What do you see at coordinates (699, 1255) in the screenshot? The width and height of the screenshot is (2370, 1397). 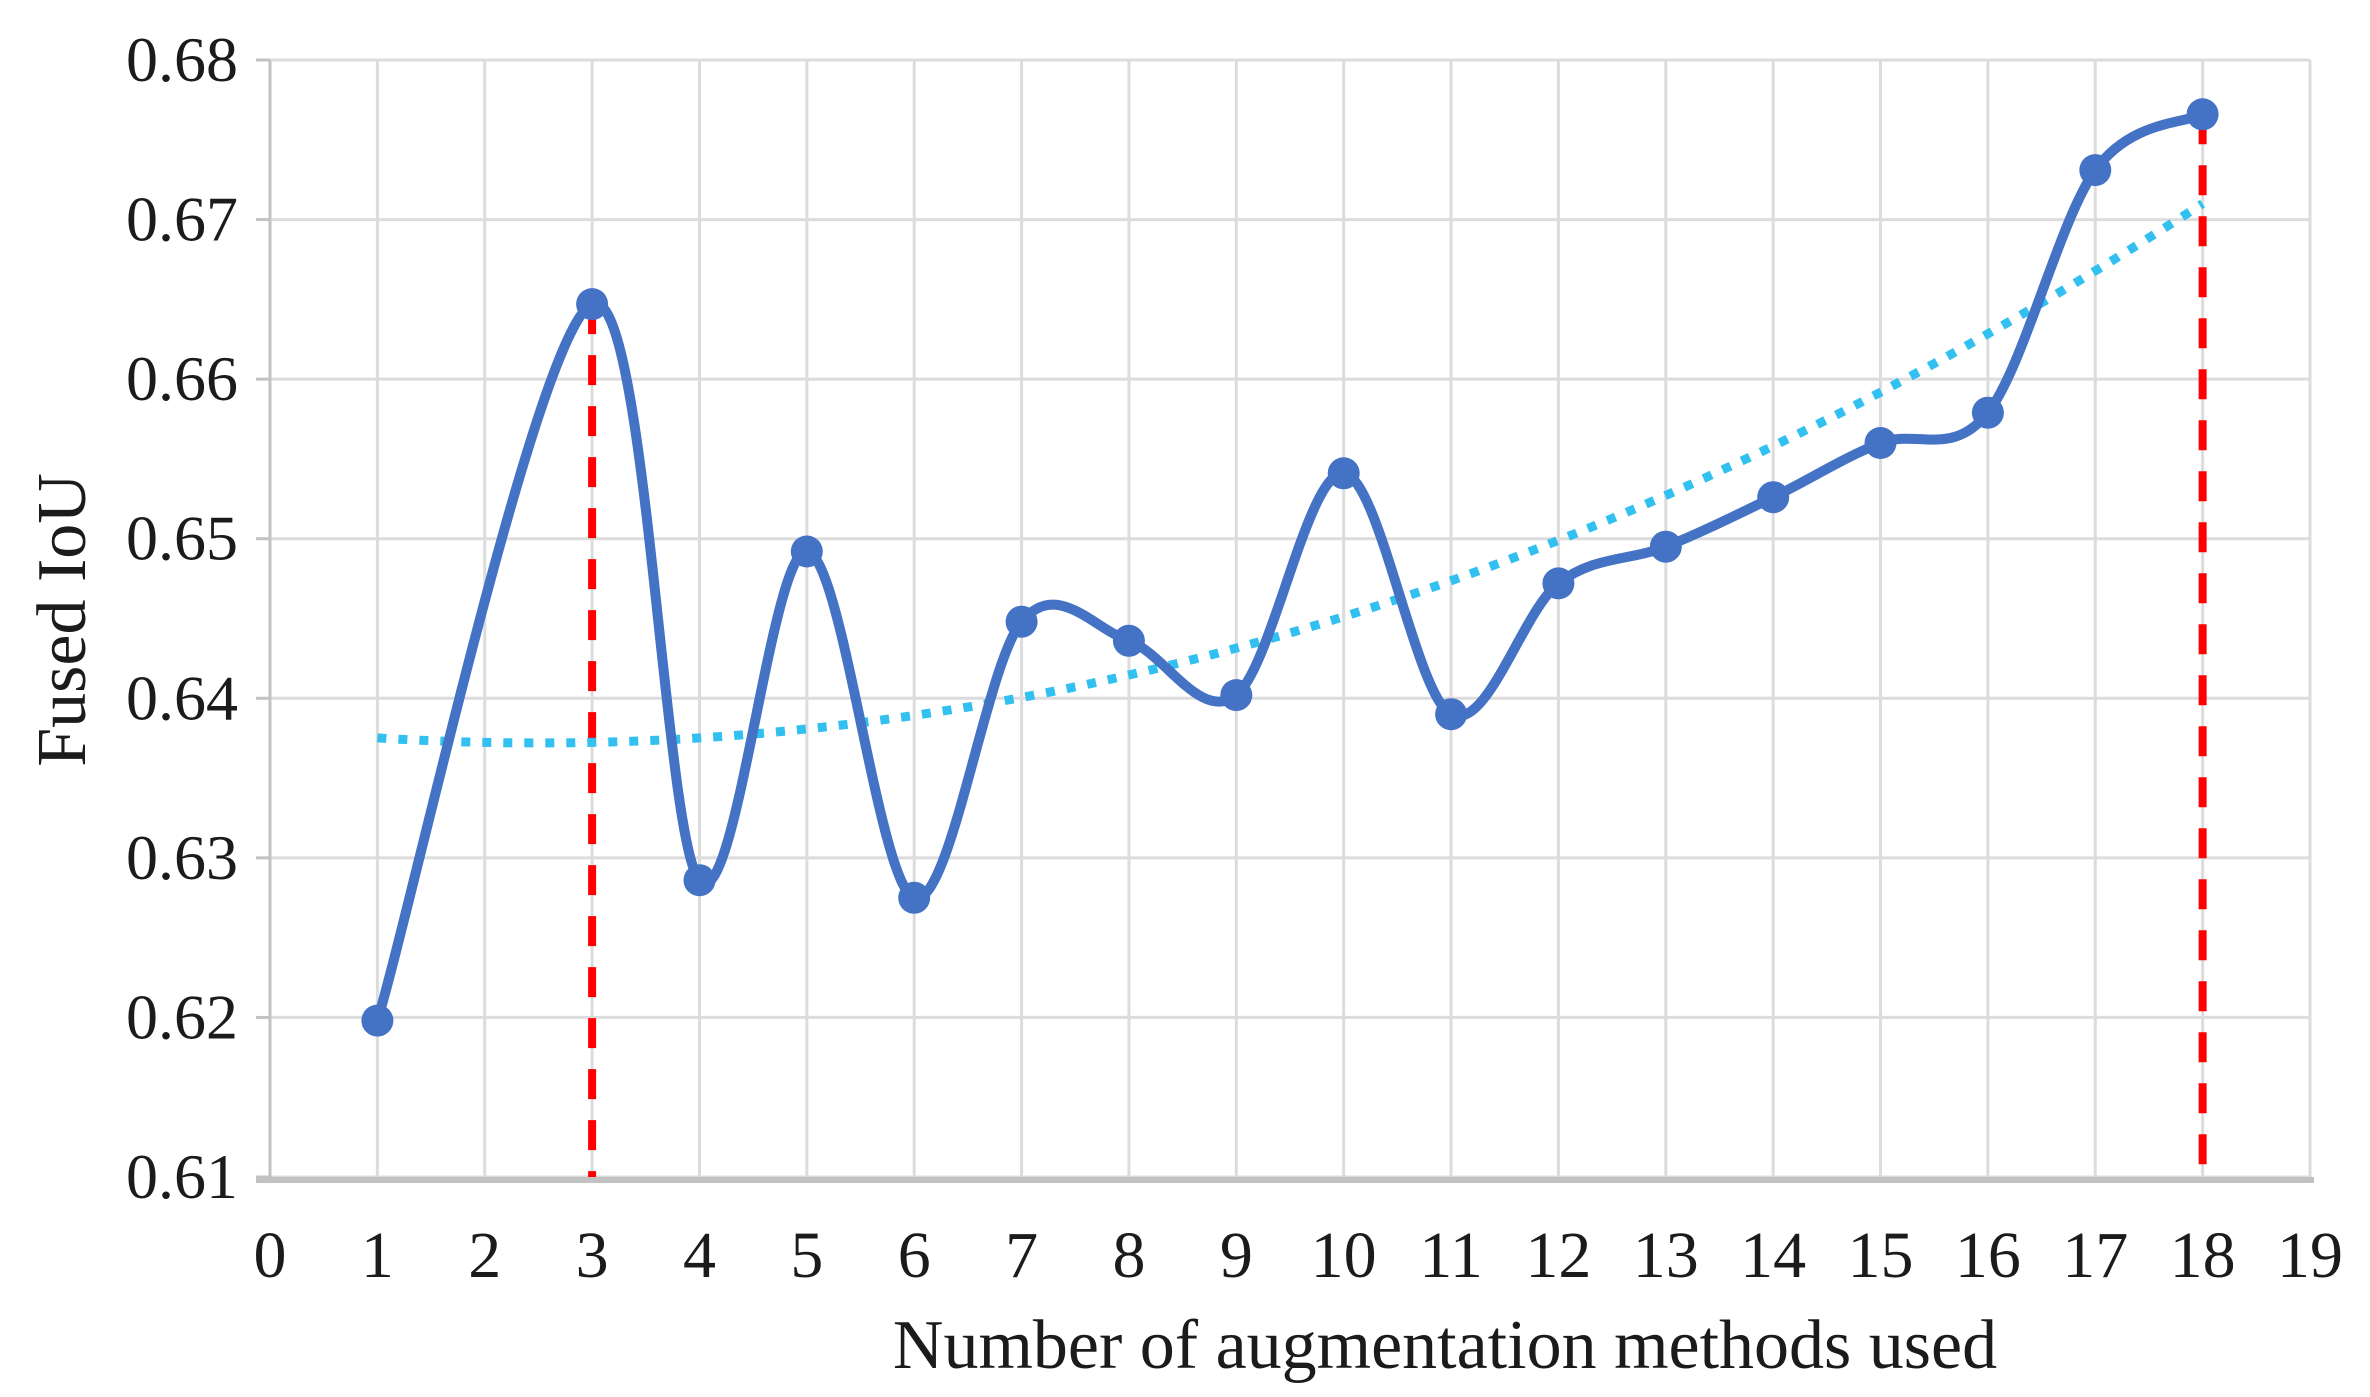 I see `x-tick-label: 4` at bounding box center [699, 1255].